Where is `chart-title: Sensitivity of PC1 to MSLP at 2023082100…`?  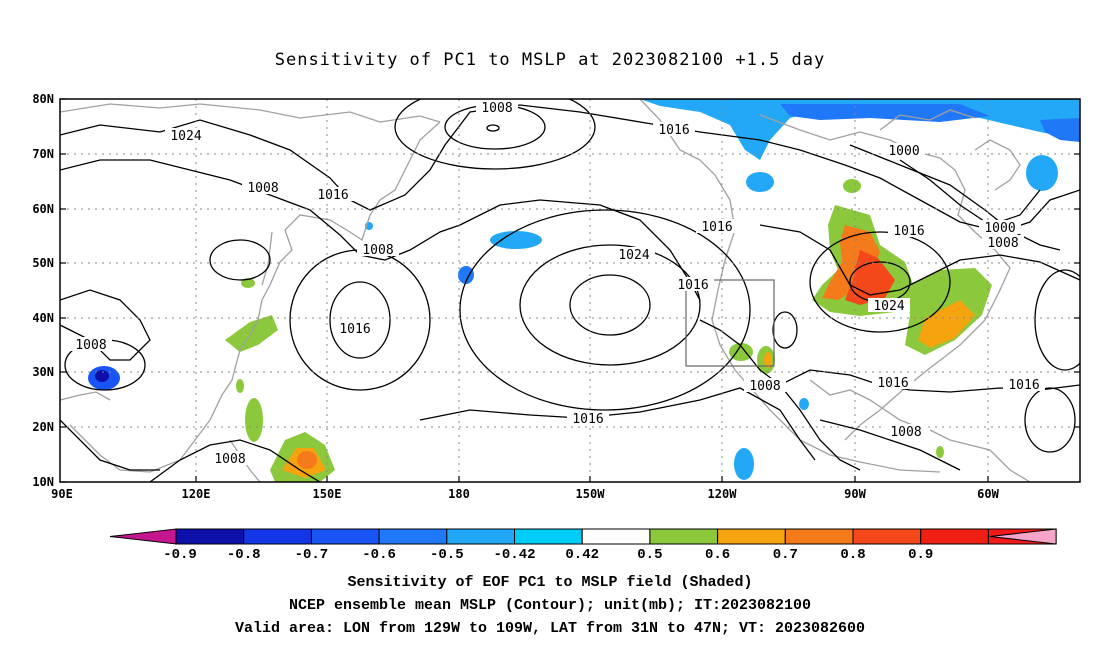 chart-title: Sensitivity of PC1 to MSLP at 2023082100… is located at coordinates (550, 60).